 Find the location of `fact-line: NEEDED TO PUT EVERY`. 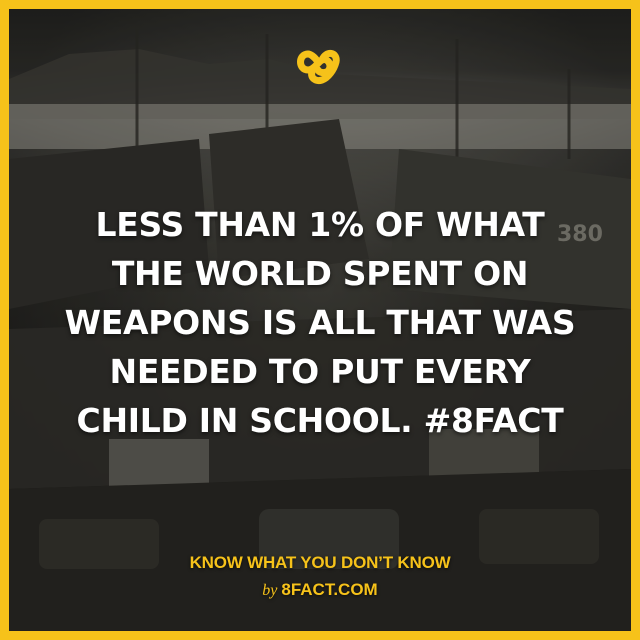

fact-line: NEEDED TO PUT EVERY is located at coordinates (320, 371).